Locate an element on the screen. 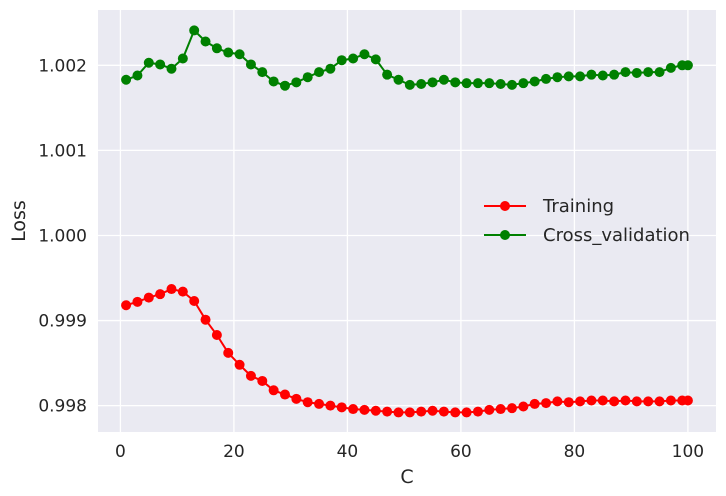  legend-item: Cross_validation is located at coordinates (587, 235).